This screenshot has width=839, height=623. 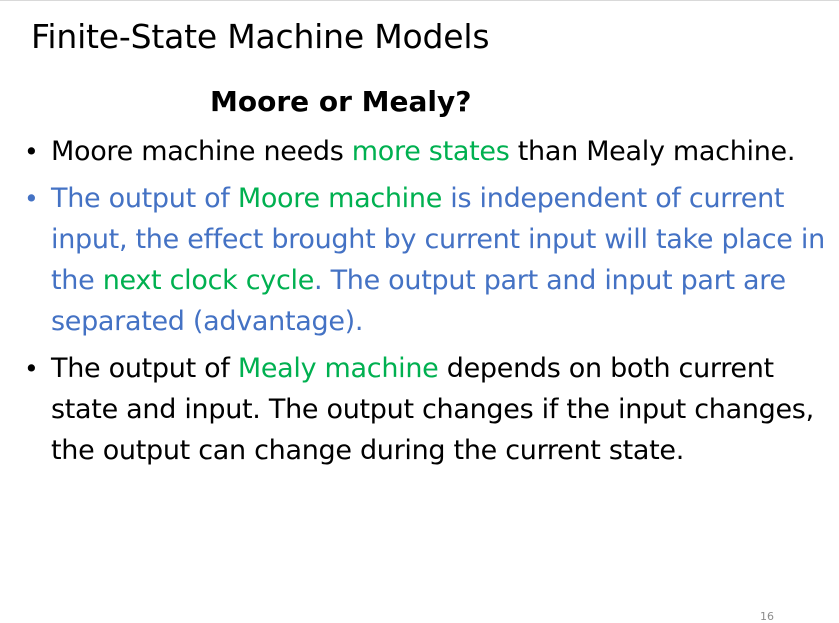 I want to click on slide-subtitle: Moore or Mealy?, so click(x=341, y=101).